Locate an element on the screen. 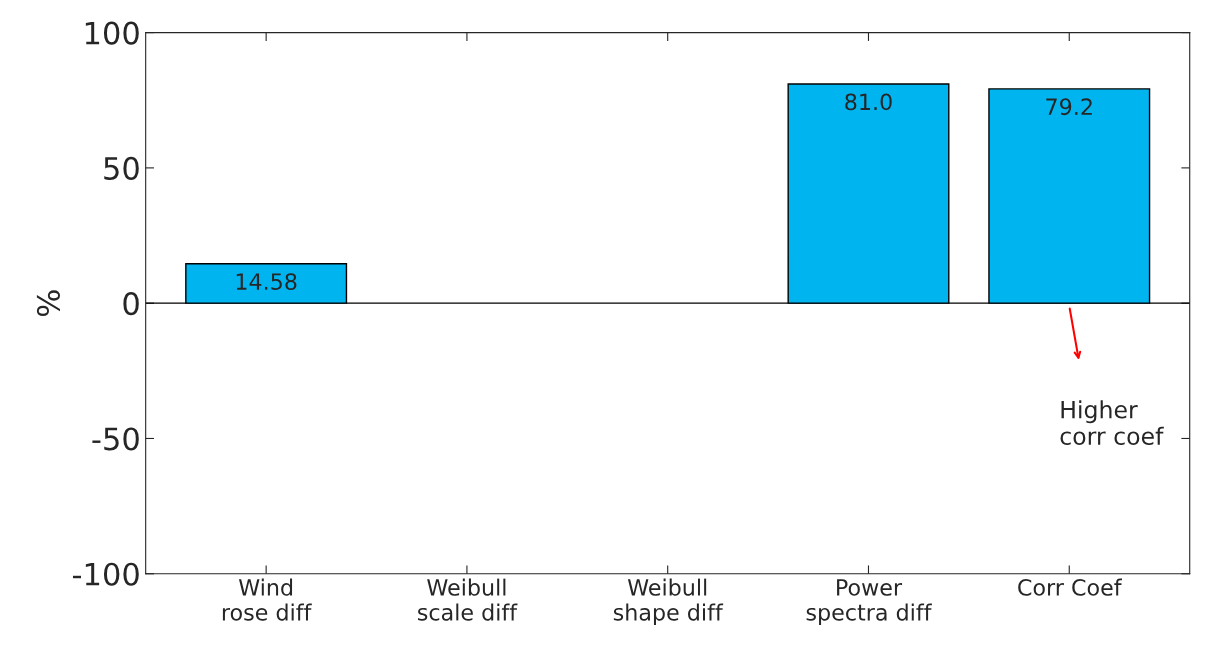  y-tick-label: 0 is located at coordinates (131, 304).